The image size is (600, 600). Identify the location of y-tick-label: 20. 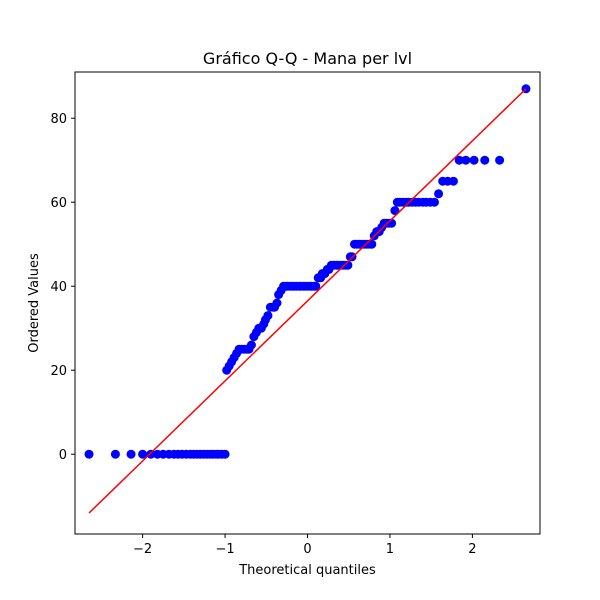
(58, 371).